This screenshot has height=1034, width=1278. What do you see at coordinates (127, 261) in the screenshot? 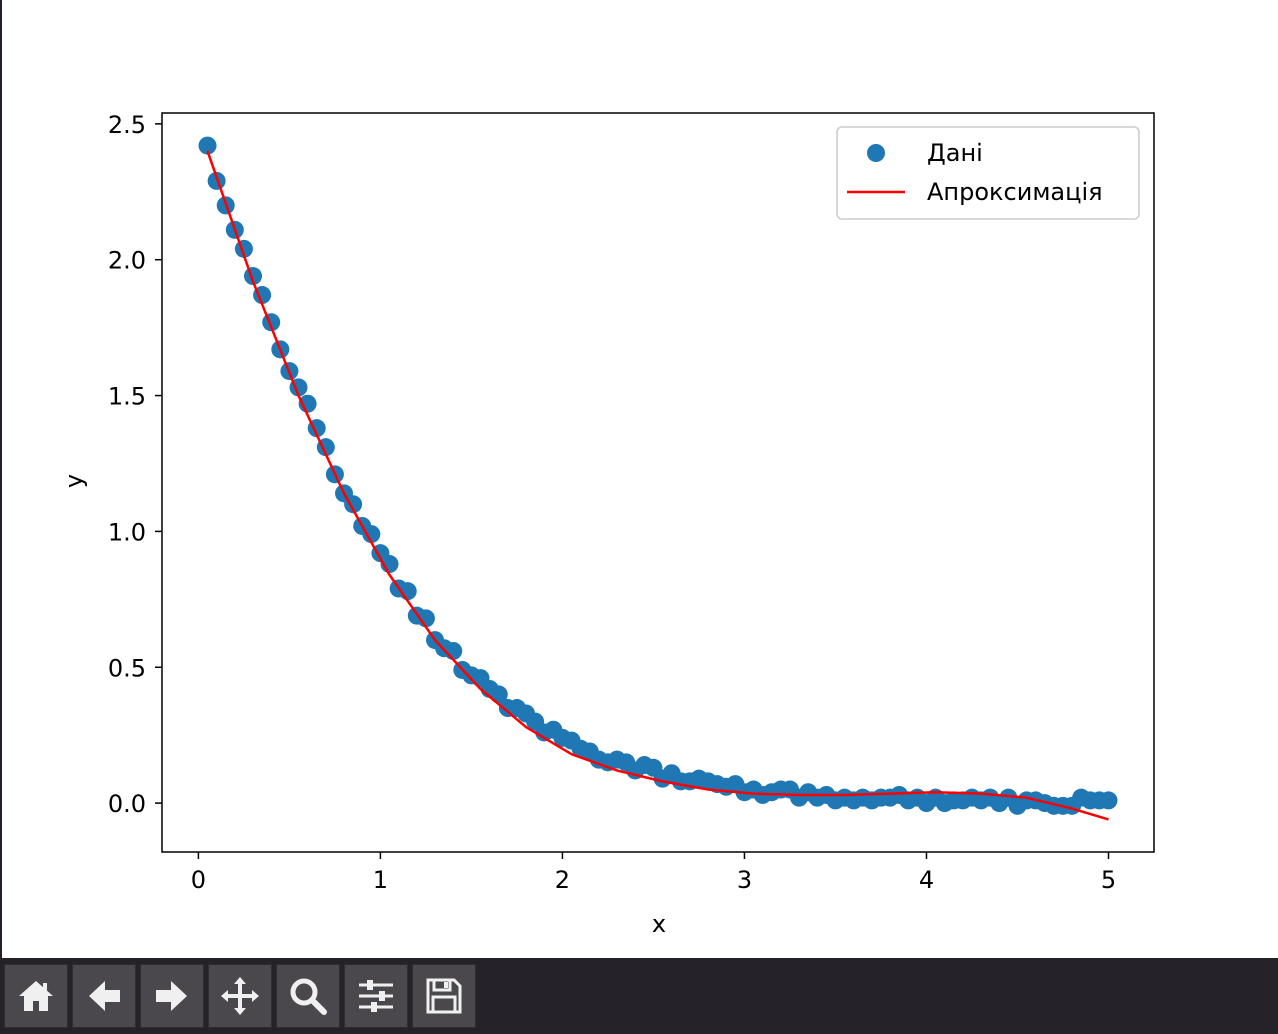
I see `y-tick-label: 2.0` at bounding box center [127, 261].